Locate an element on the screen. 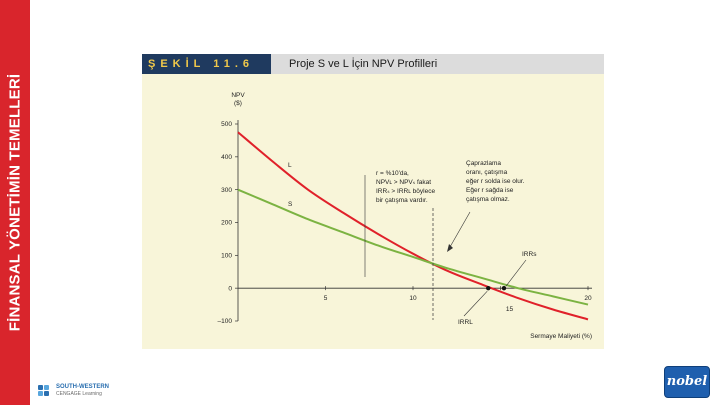 This screenshot has height=405, width=720. rate-note-line: IRRₛ > IRRʟ böylece is located at coordinates (405, 191).